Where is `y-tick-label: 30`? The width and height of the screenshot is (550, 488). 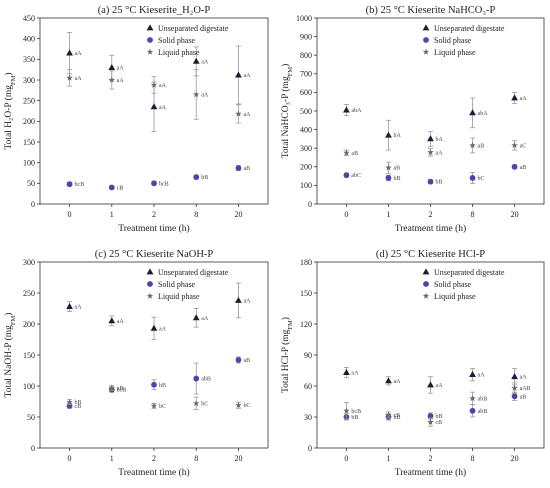 y-tick-label: 30 is located at coordinates (308, 417).